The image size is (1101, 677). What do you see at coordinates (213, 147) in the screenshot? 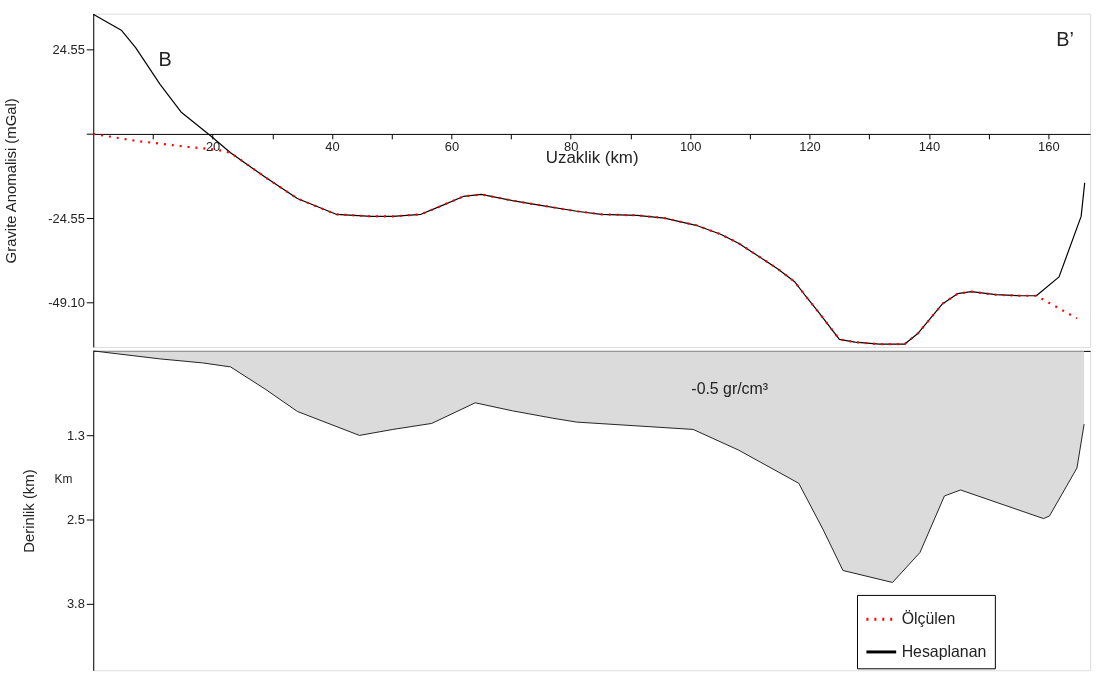
I see `x-tick-label: 20` at bounding box center [213, 147].